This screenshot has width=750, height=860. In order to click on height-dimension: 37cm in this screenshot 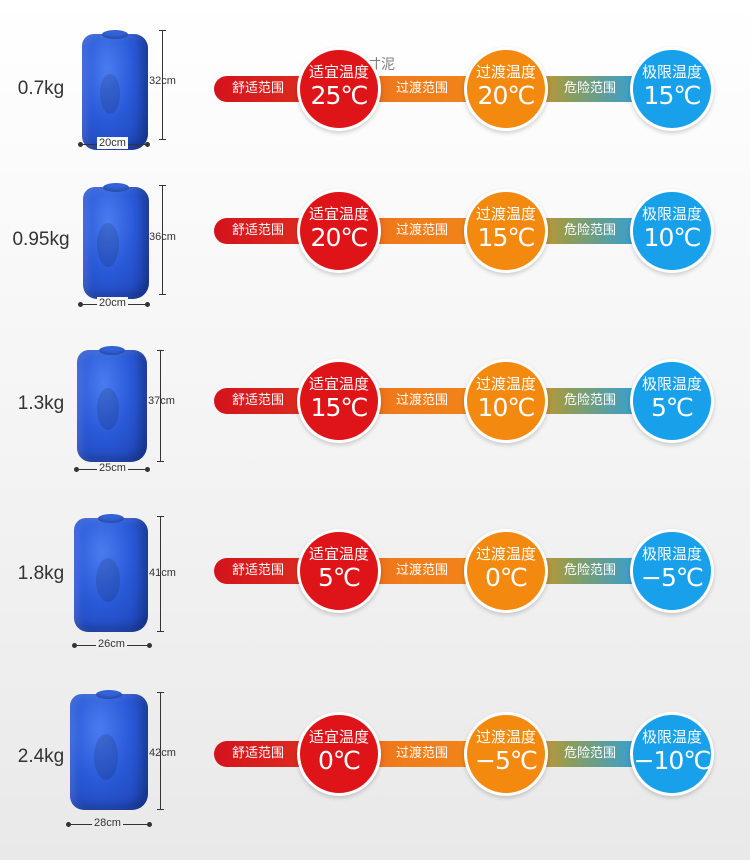, I will do `click(161, 401)`.